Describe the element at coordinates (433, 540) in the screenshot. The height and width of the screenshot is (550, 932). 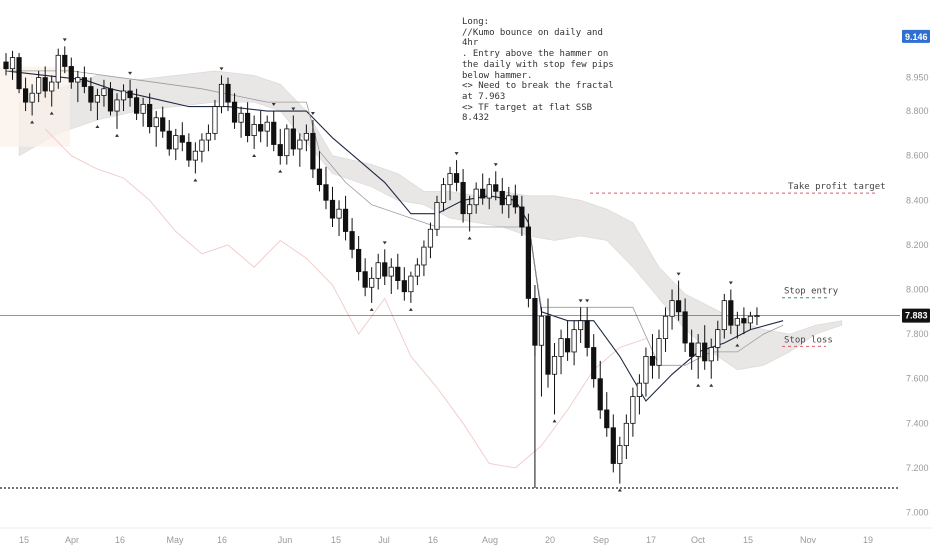
I see `x-tick-label: 16` at that location.